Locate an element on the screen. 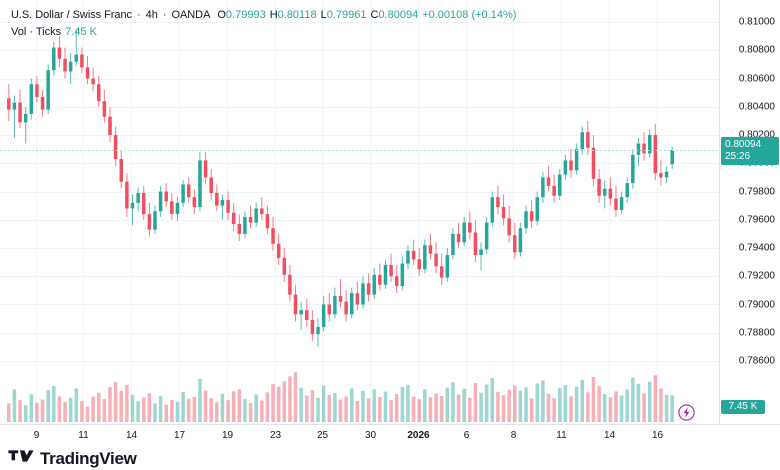  current-price-badge: 0.80094 25:26 is located at coordinates (750, 151).